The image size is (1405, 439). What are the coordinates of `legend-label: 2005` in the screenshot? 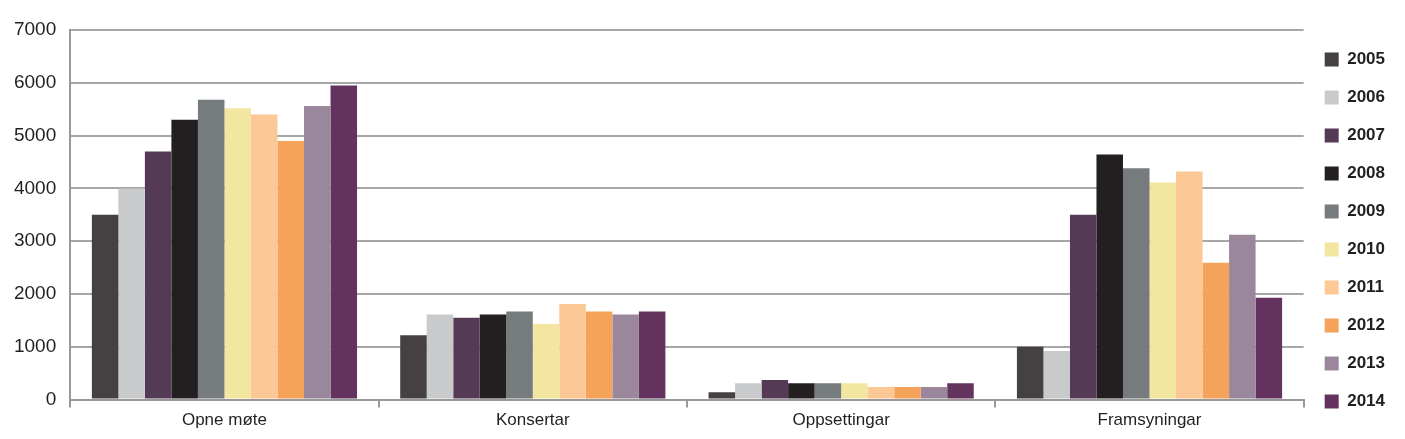 It's located at (1366, 59).